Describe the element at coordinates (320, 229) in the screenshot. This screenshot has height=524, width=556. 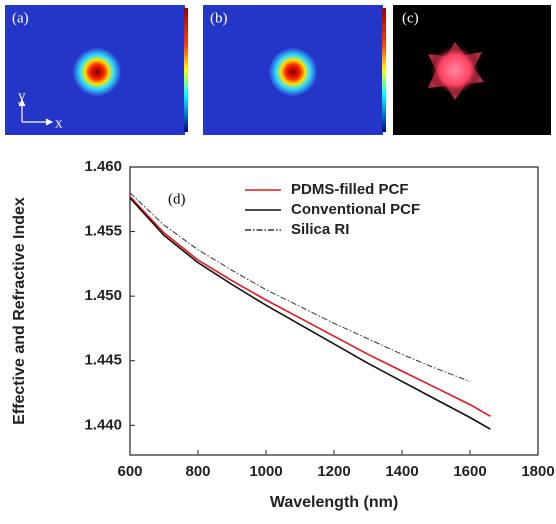
I see `legend-label: Silica RI` at that location.